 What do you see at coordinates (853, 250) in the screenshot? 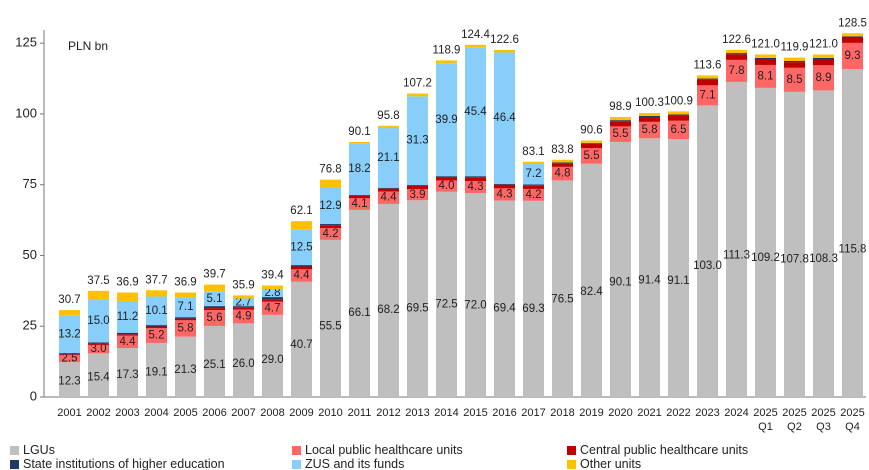
I see `data-label: 115.8` at bounding box center [853, 250].